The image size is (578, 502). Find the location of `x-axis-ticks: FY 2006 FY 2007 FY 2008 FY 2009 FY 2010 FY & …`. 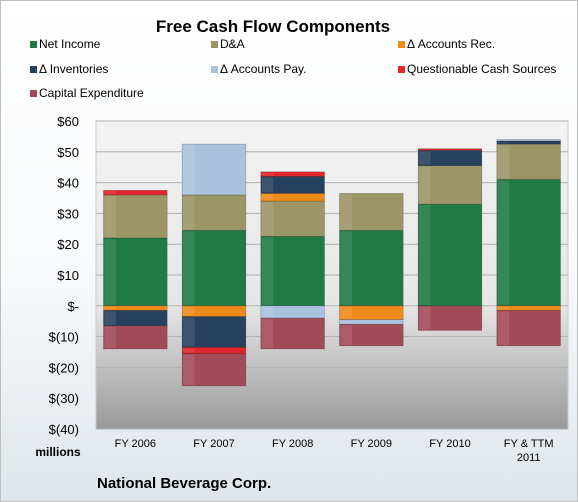

x-axis-ticks: FY 2006 FY 2007 FY 2008 FY 2009 FY 2010 FY & … is located at coordinates (334, 451).